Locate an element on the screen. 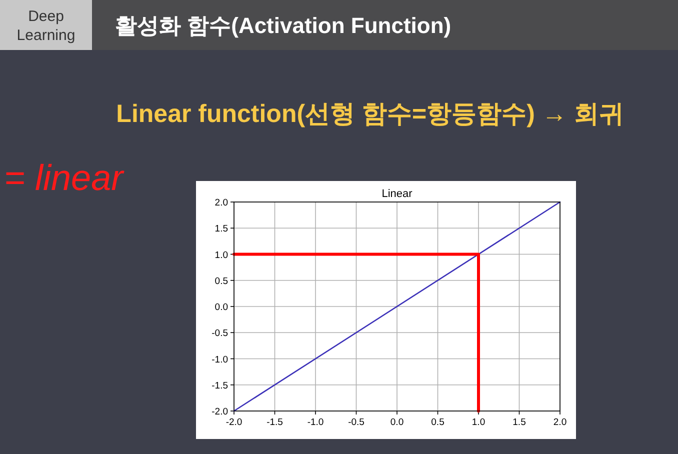 Image resolution: width=678 pixels, height=454 pixels. y-tick-label: -1.5 is located at coordinates (220, 386).